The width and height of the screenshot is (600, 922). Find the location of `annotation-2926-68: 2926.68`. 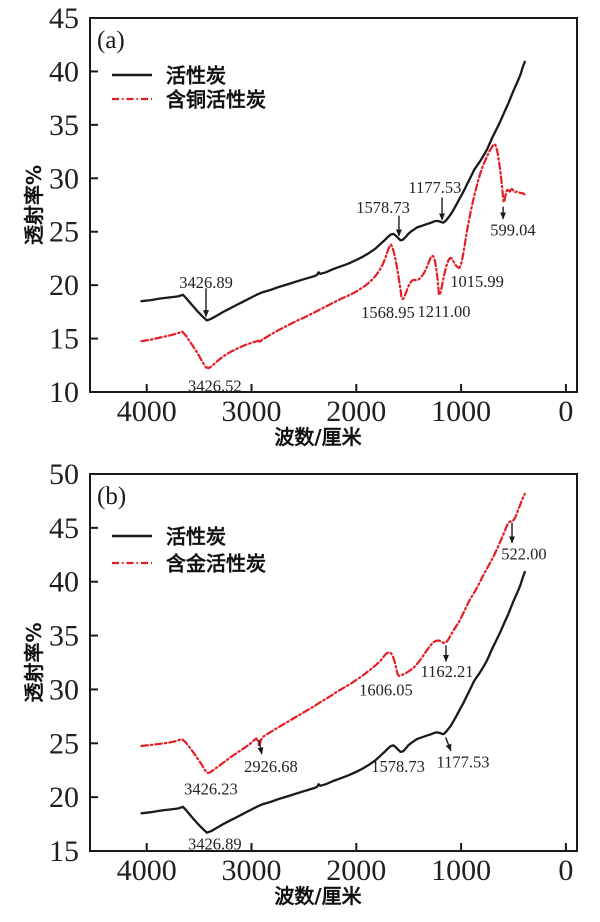

annotation-2926-68: 2926.68 is located at coordinates (271, 757).